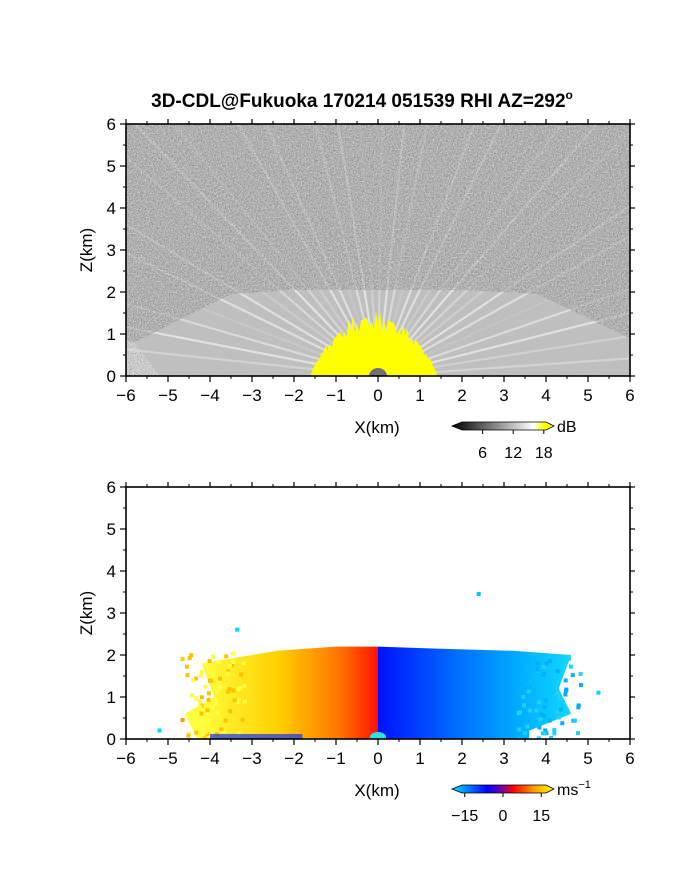 The height and width of the screenshot is (880, 680). What do you see at coordinates (335, 758) in the screenshot?
I see `x-tick-label: −1` at bounding box center [335, 758].